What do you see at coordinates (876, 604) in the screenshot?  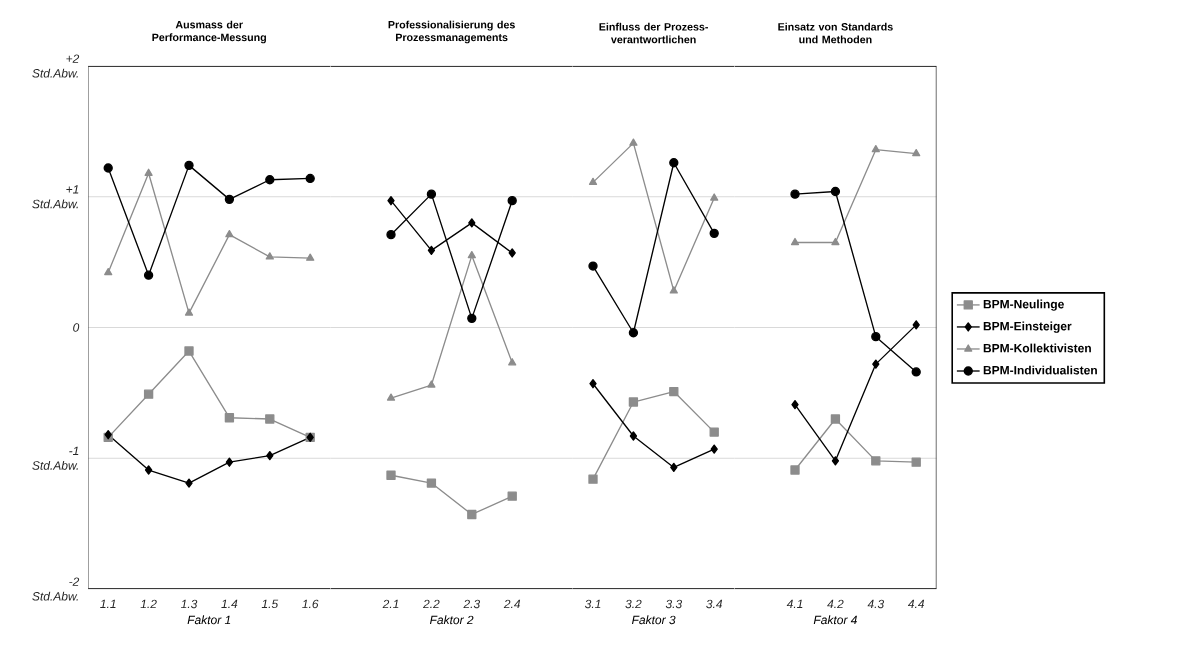 I see `x-tick-label: 4.3` at bounding box center [876, 604].